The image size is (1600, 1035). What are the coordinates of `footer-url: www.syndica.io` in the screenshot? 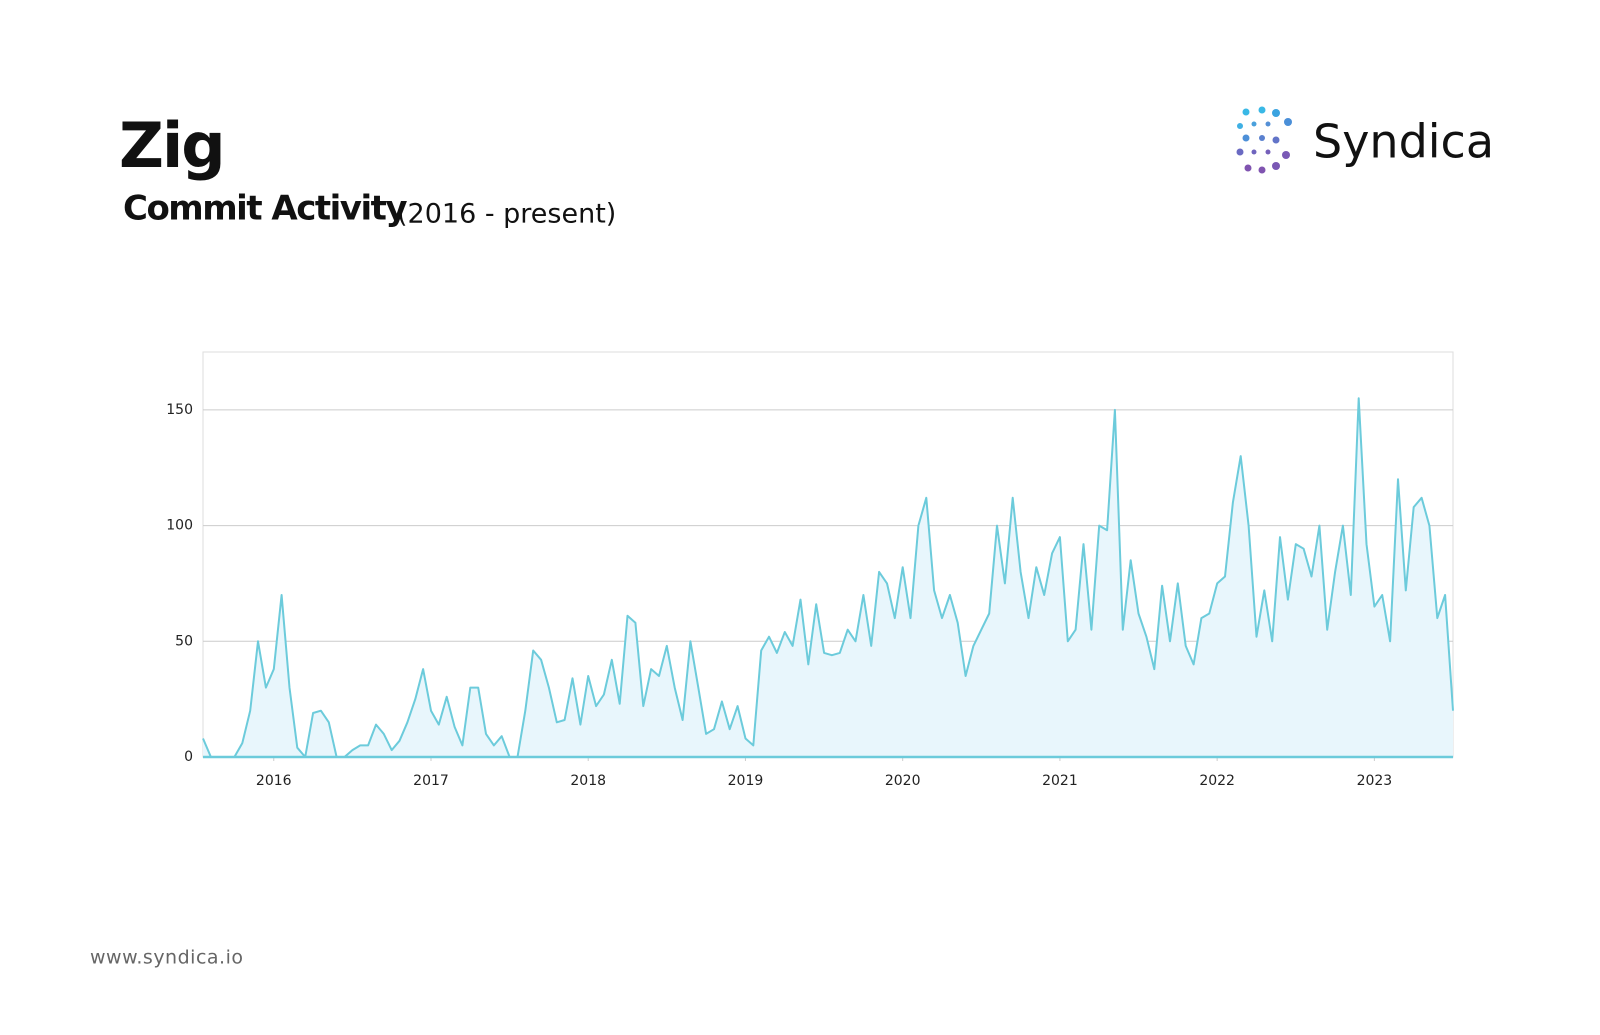 It's located at (166, 958).